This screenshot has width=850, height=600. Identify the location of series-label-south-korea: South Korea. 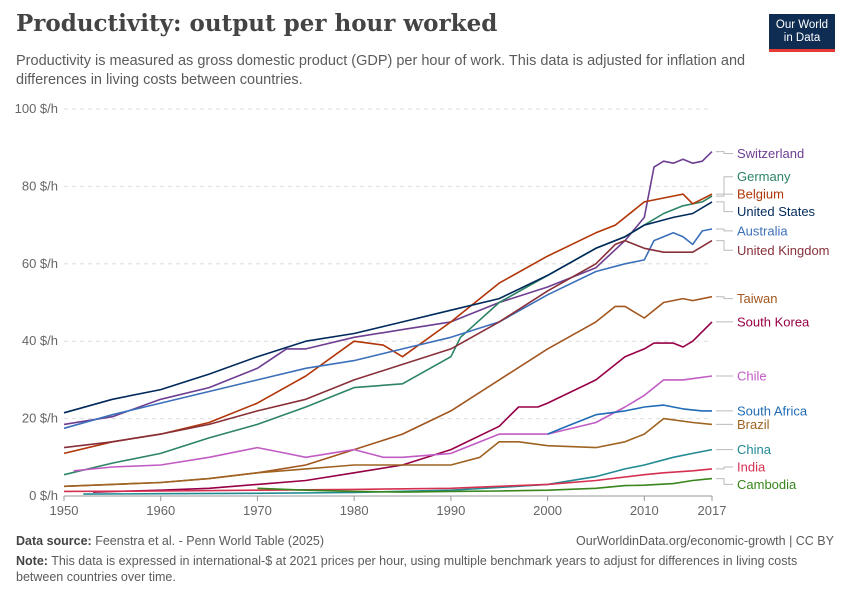
(773, 321).